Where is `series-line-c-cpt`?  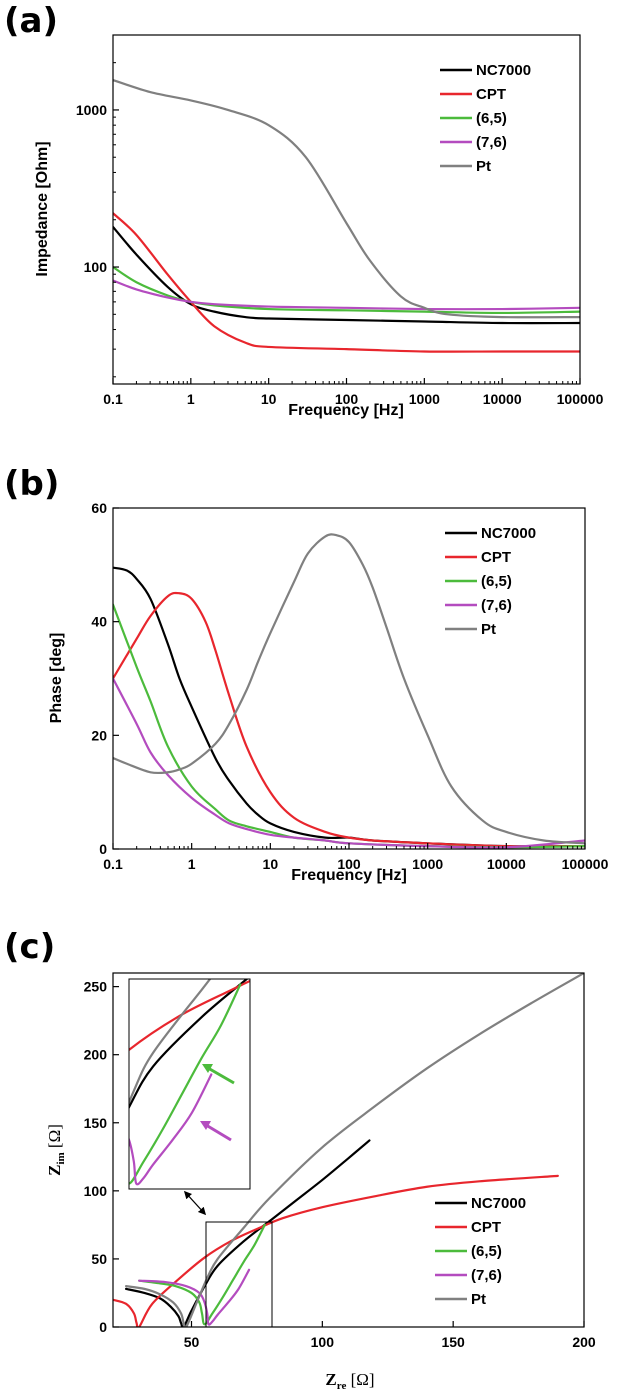
series-line-c-cpt is located at coordinates (336, 1250).